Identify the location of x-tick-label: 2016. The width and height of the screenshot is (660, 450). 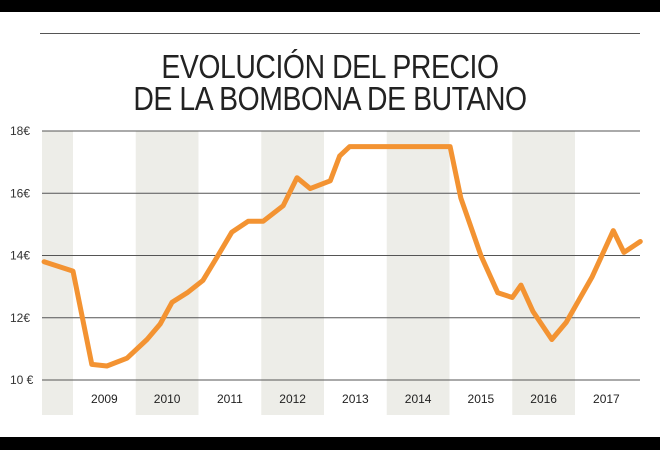
(543, 399).